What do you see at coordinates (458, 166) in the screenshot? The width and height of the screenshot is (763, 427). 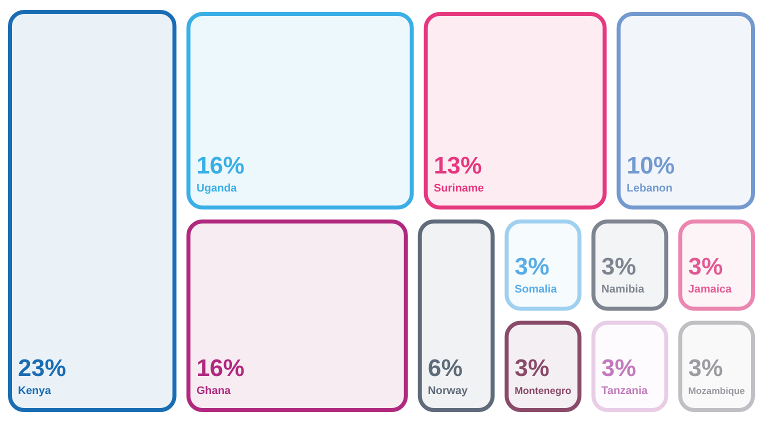 I see `data-label: 13%` at bounding box center [458, 166].